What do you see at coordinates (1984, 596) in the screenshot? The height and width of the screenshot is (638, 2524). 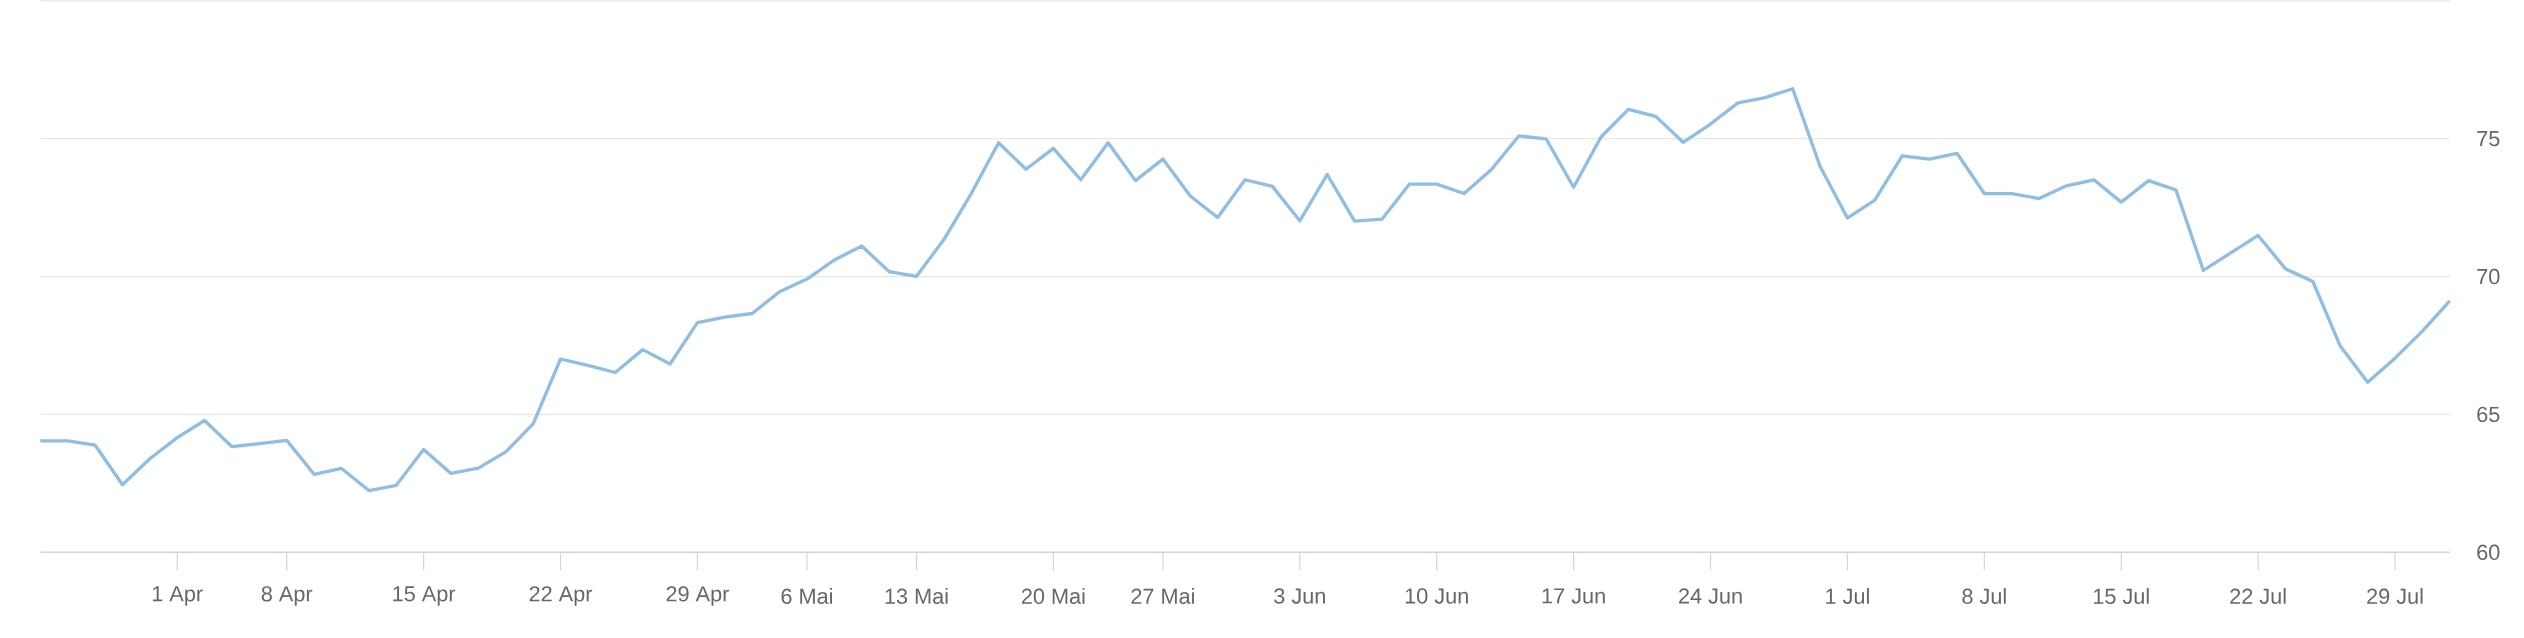 I see `x-tick-label: 8 Jul` at bounding box center [1984, 596].